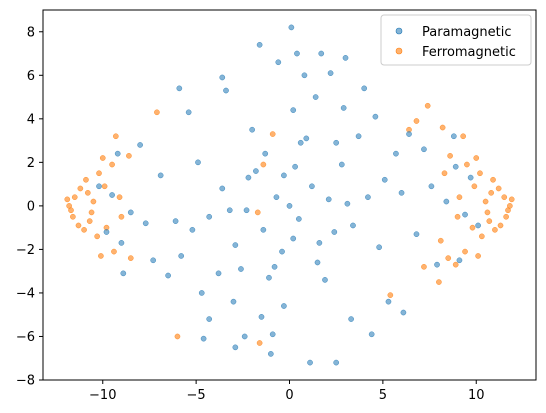 This screenshot has height=413, width=546. Describe the element at coordinates (31, 119) in the screenshot. I see `y-tick-label-6: 4` at that location.